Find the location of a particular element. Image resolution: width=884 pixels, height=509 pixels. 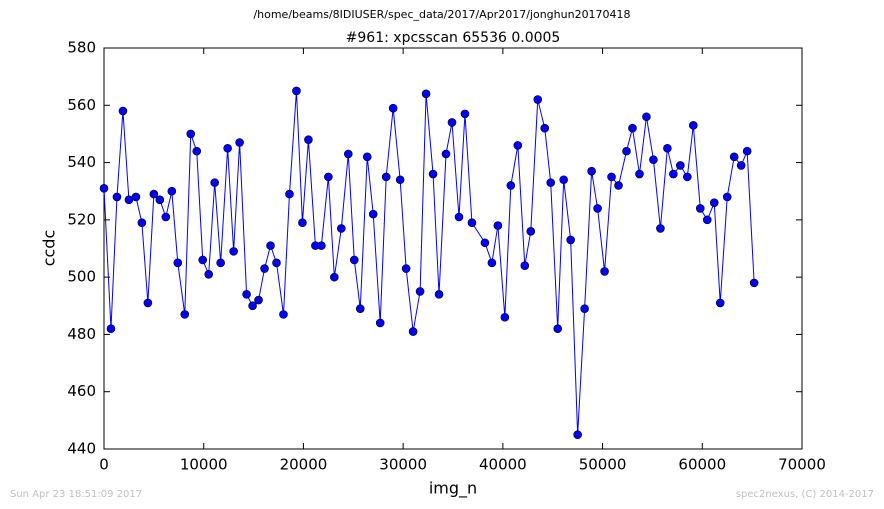

y-tick-label: 460 is located at coordinates (81, 391).